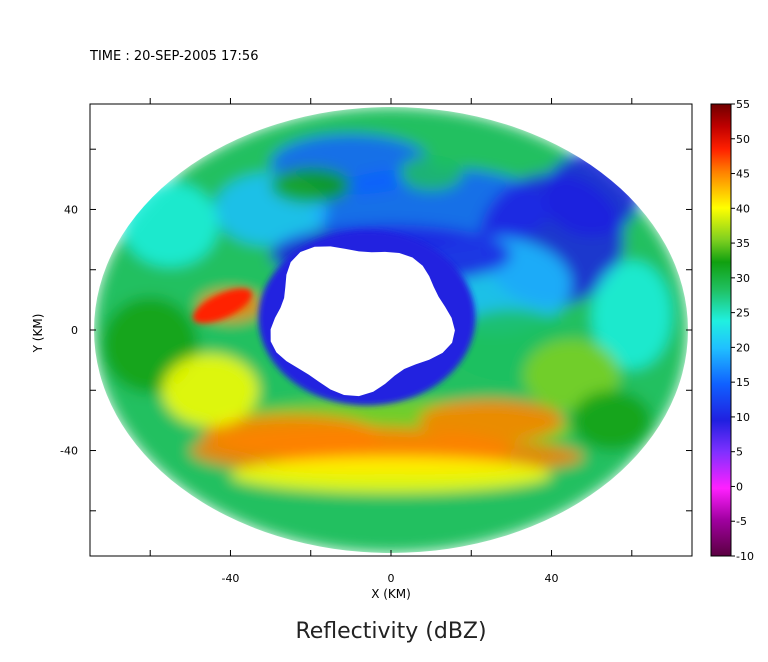 This screenshot has height=662, width=768. What do you see at coordinates (173, 56) in the screenshot?
I see `time-label: TIME : 20-SEP-2005 17:56` at bounding box center [173, 56].